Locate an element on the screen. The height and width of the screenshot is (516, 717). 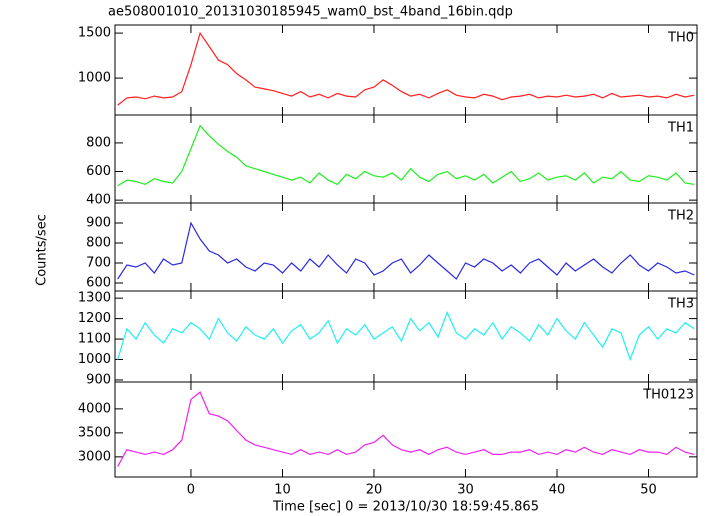
x-tick-label: 20 is located at coordinates (374, 490).